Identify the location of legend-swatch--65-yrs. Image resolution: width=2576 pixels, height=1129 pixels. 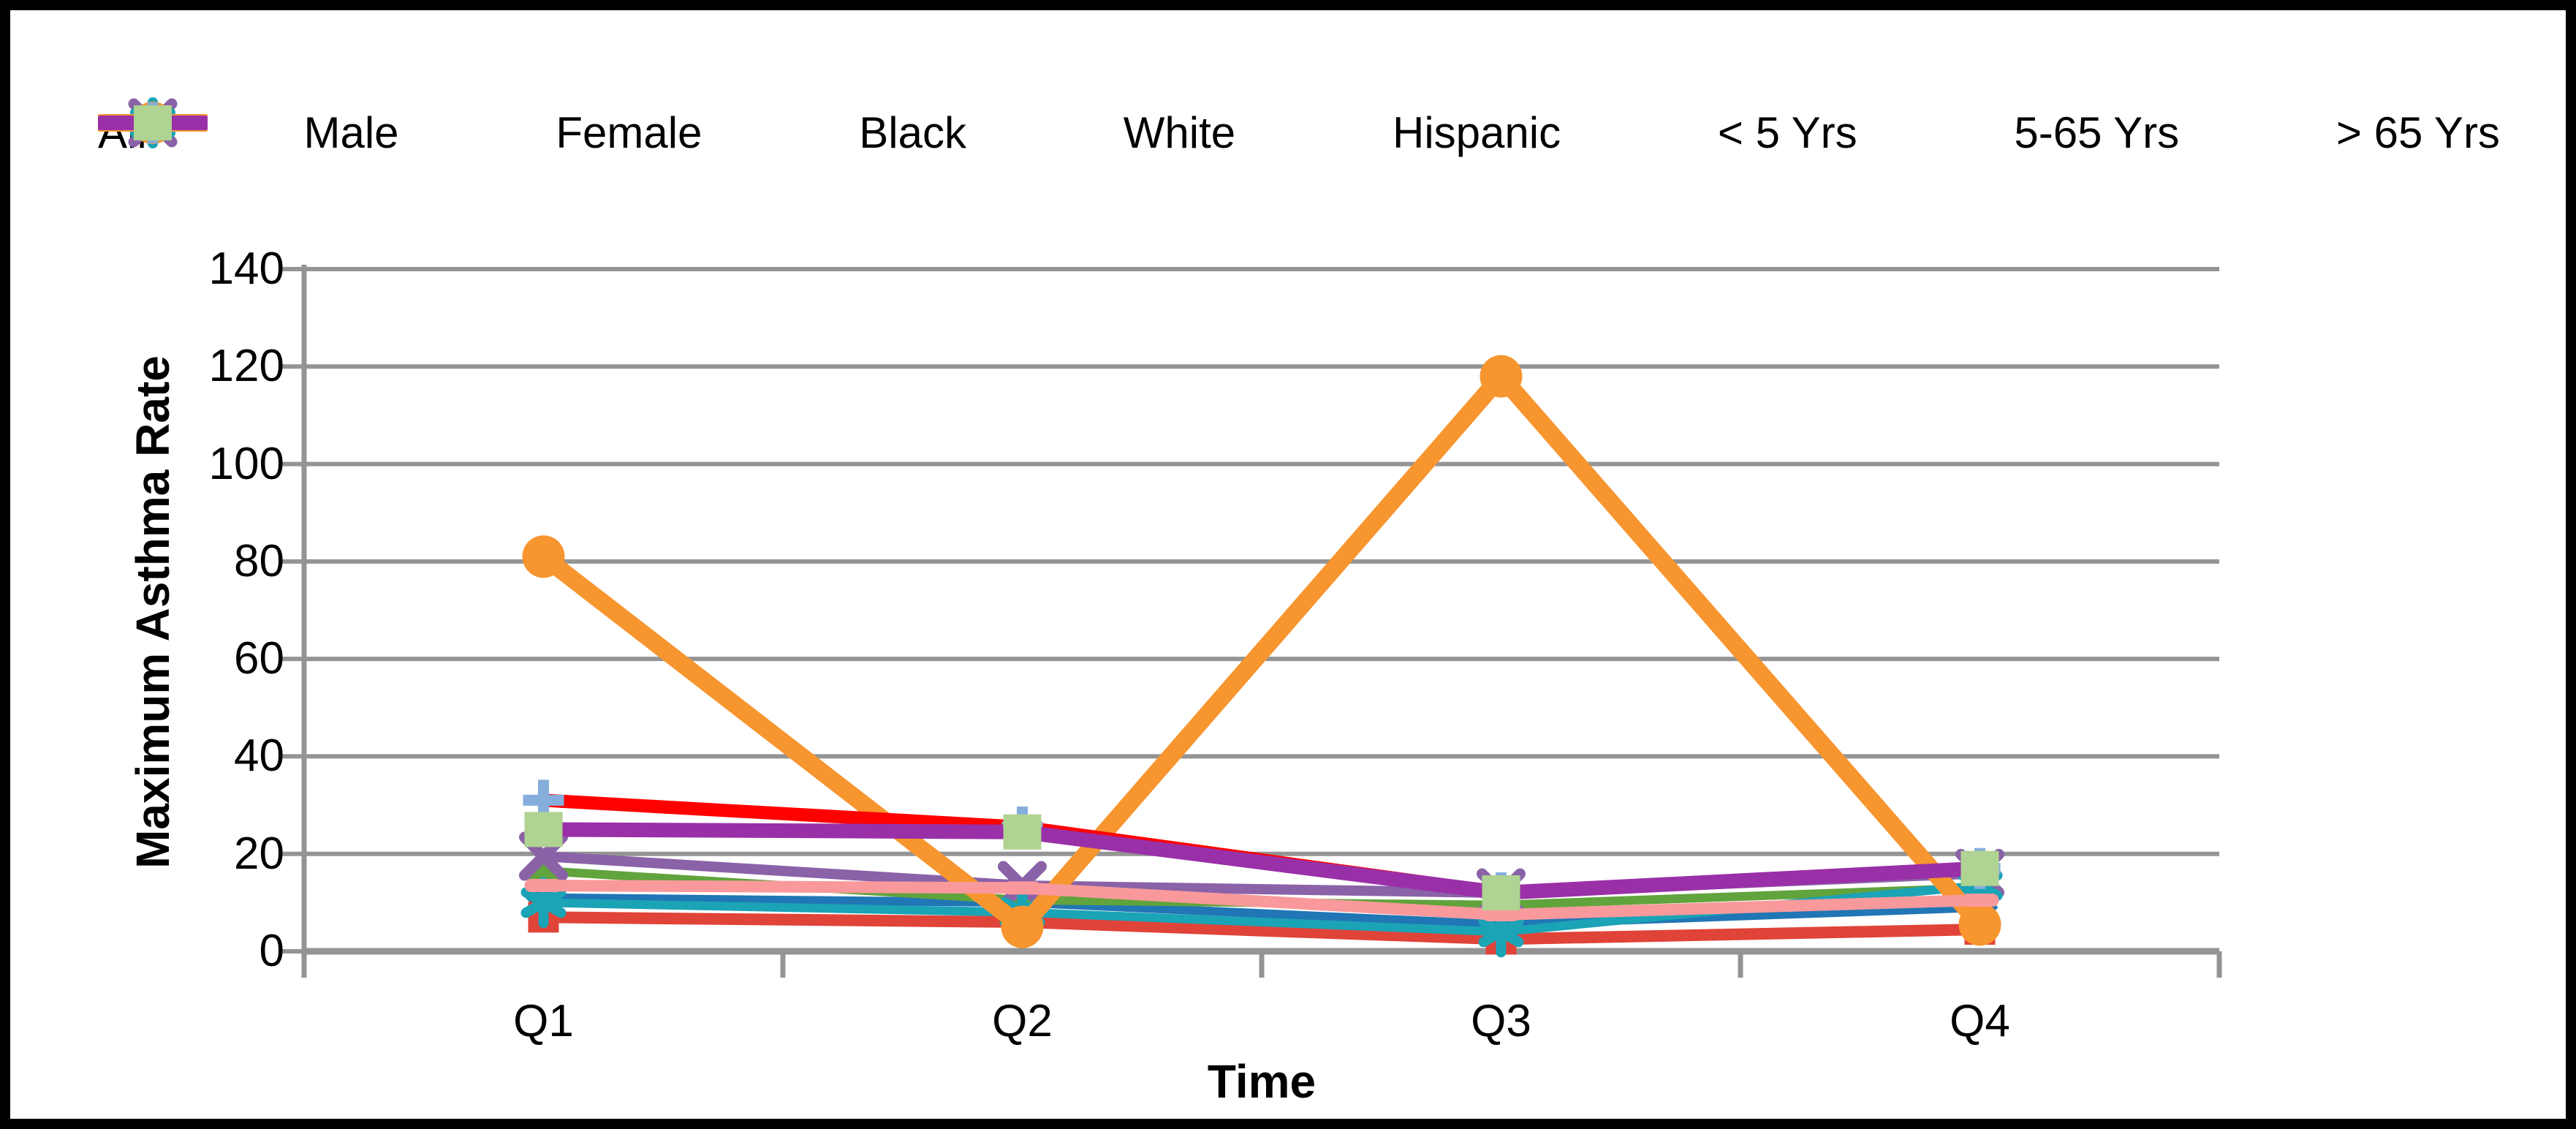
(153, 122).